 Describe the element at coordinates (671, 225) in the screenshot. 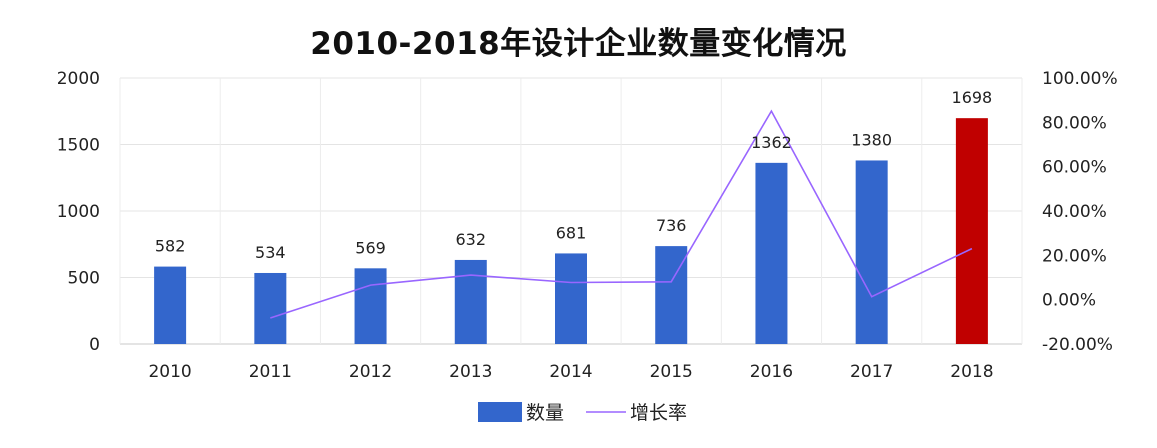

I see `bar-data-label: 736` at that location.